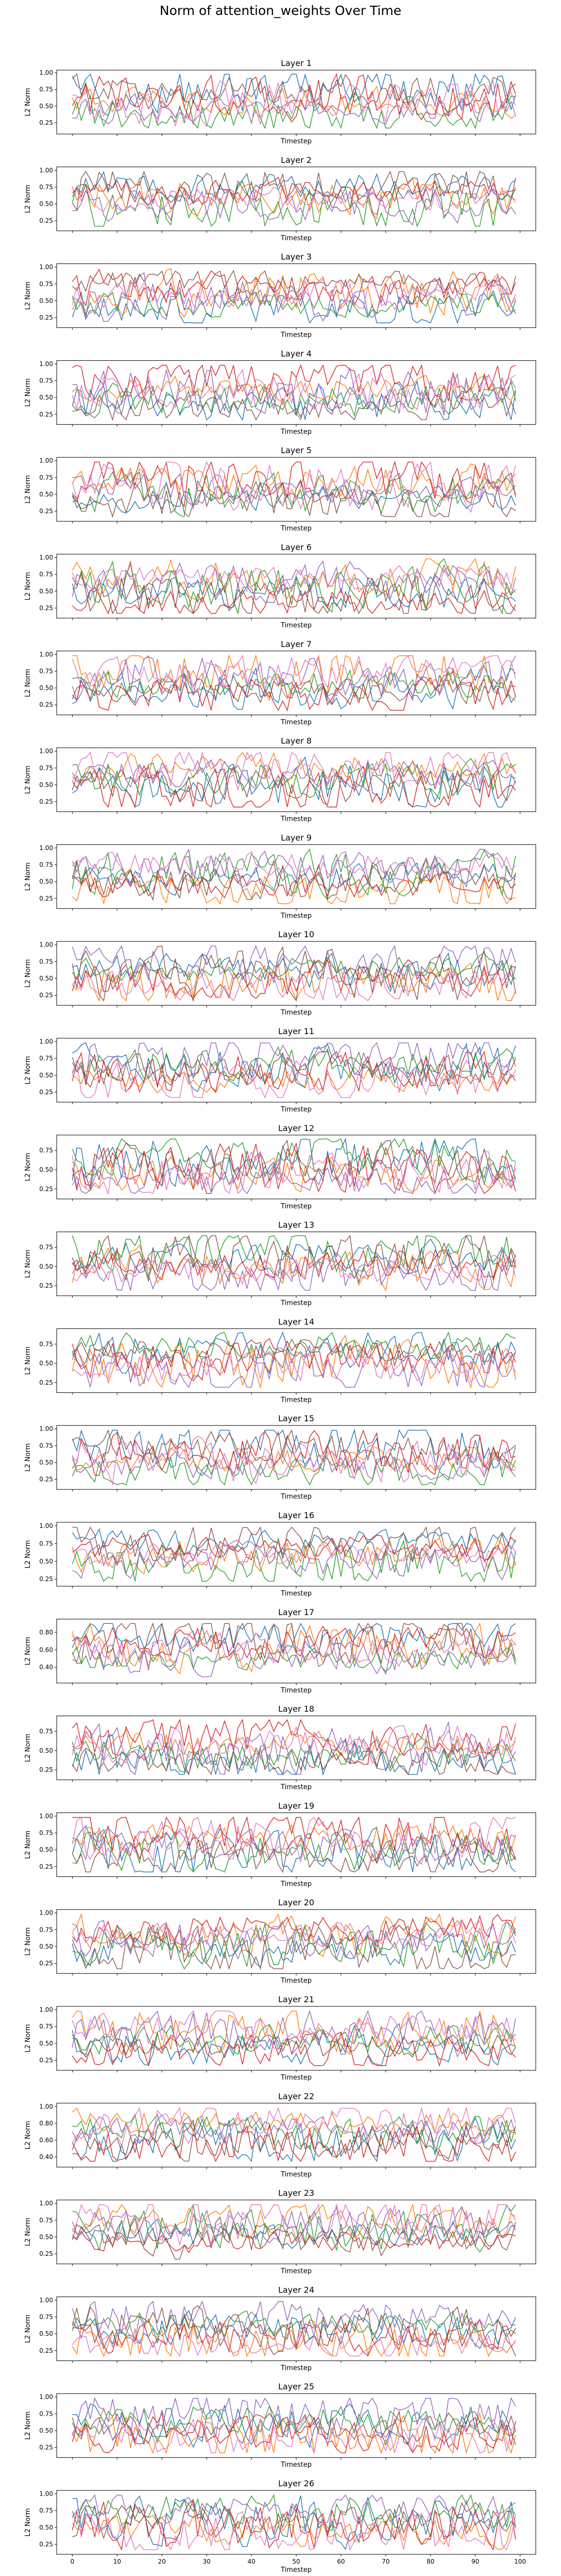  What do you see at coordinates (280, 1070) in the screenshot?
I see `subplot-layer-11: Layer 11 0.25 0.50 0.75 1.00 Timestep L2 Norm` at bounding box center [280, 1070].